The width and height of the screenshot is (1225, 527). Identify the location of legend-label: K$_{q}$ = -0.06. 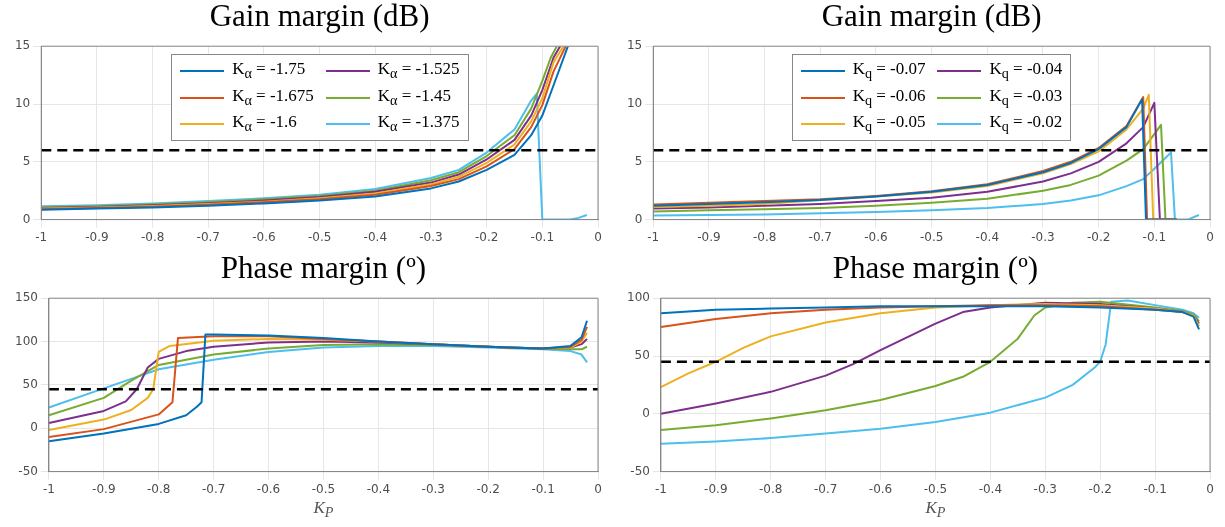
(889, 97).